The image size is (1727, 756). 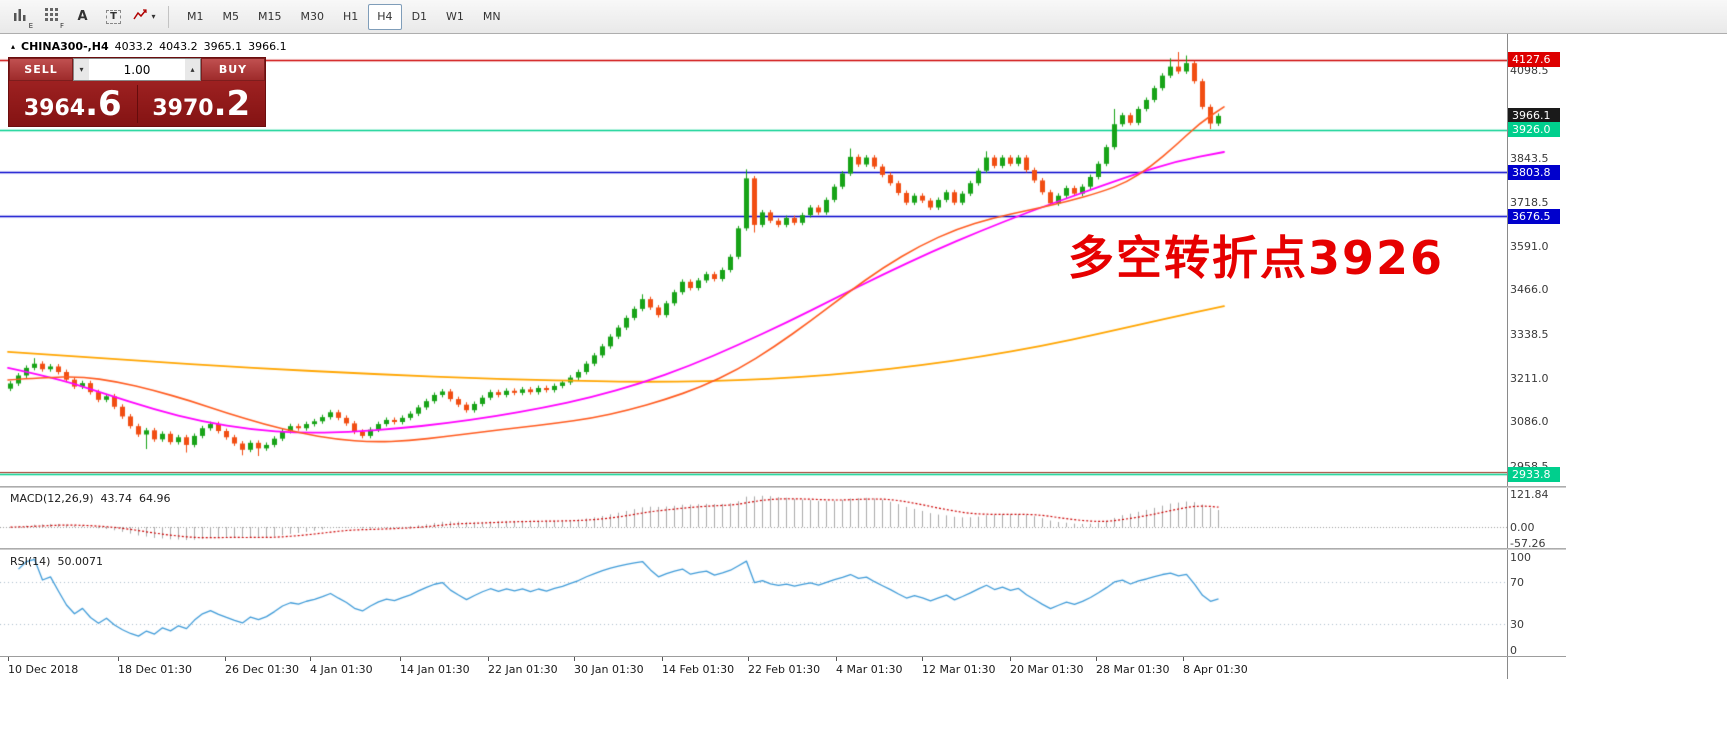 What do you see at coordinates (1256, 258) in the screenshot?
I see `chart-annotation-text: 多空转折点3926` at bounding box center [1256, 258].